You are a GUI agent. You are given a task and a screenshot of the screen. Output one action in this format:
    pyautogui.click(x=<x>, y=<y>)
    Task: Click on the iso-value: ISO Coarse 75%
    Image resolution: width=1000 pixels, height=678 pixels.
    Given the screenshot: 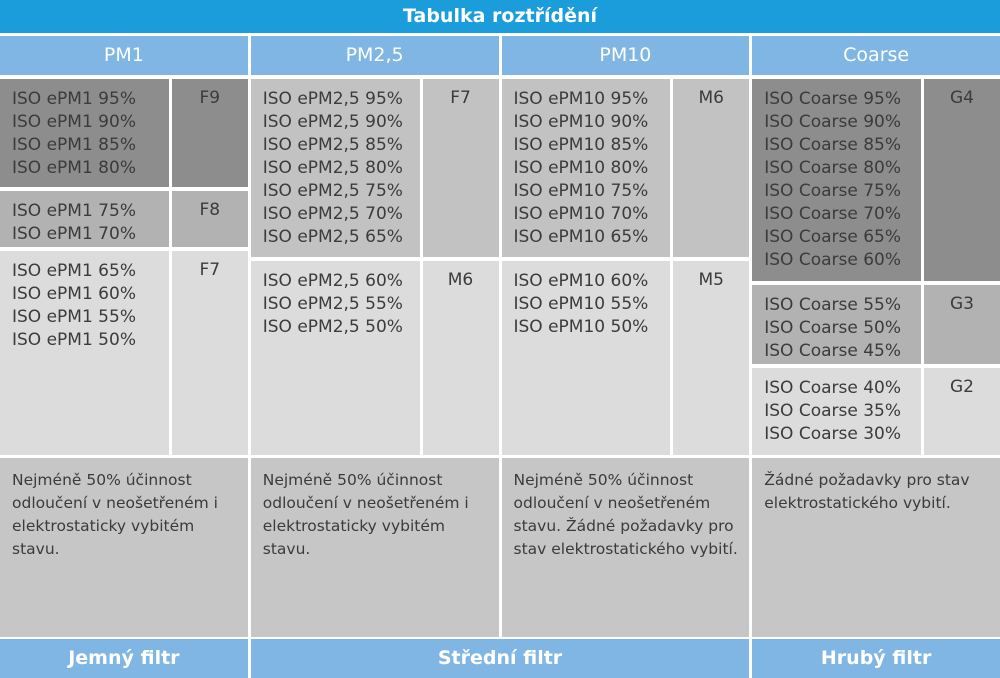 What is the action you would take?
    pyautogui.click(x=833, y=191)
    